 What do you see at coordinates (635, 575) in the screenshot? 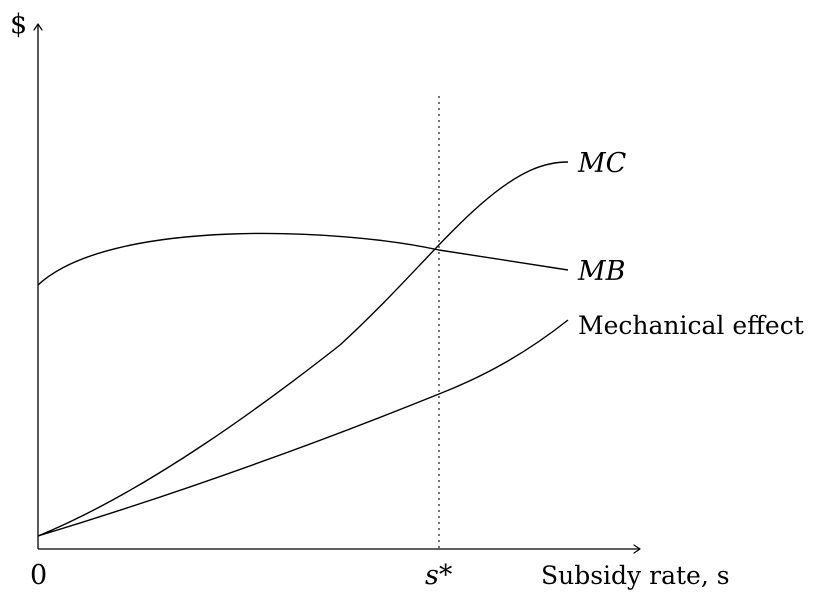
I see `x-axis-label: Subsidy rate, s` at bounding box center [635, 575].